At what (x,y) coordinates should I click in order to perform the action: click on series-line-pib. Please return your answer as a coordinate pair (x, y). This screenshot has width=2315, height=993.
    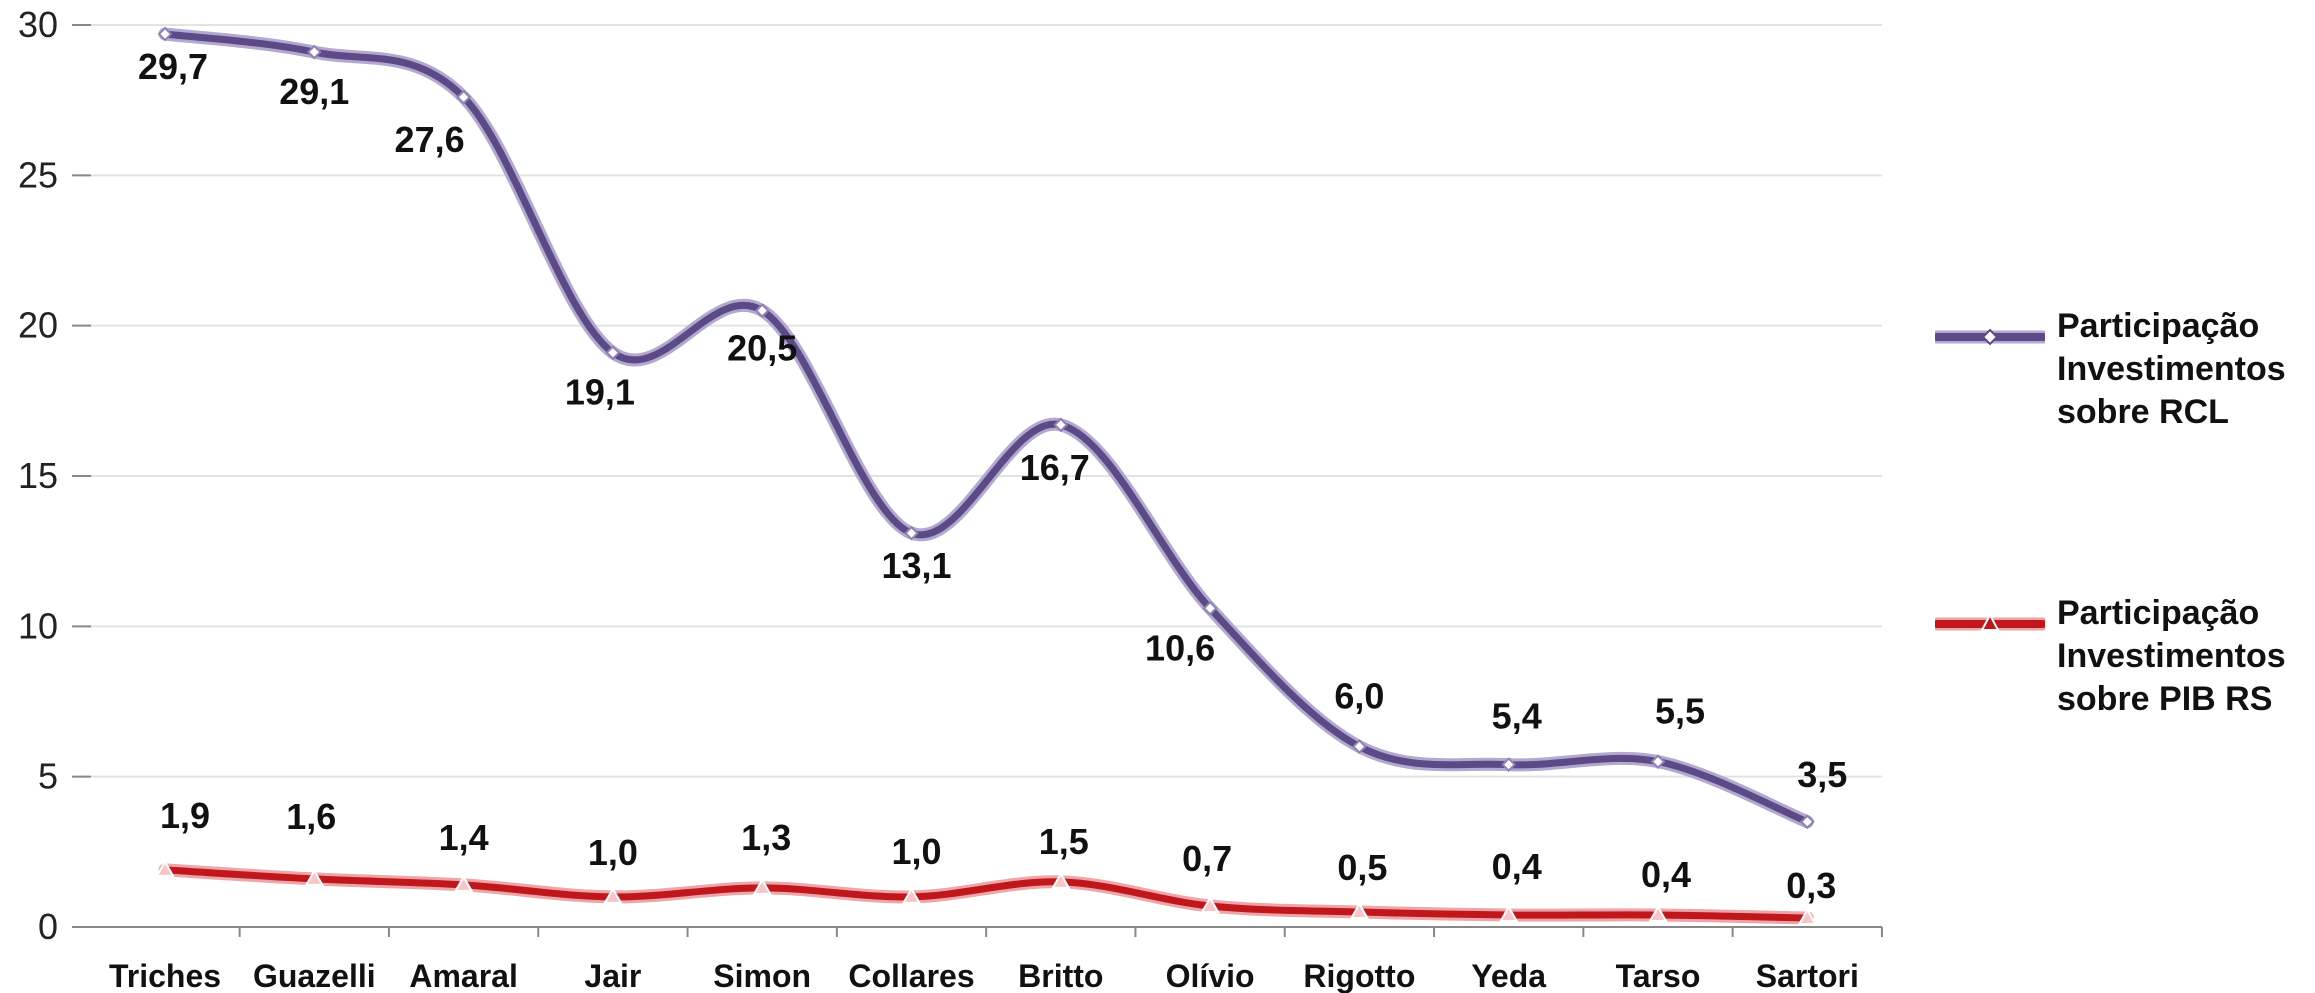
    Looking at the image, I should click on (986, 894).